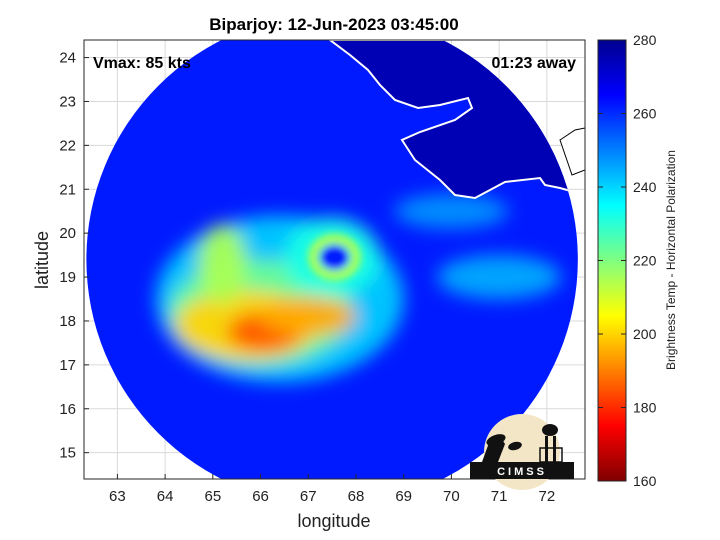 The image size is (720, 540). I want to click on y-tick-label: 17, so click(67, 365).